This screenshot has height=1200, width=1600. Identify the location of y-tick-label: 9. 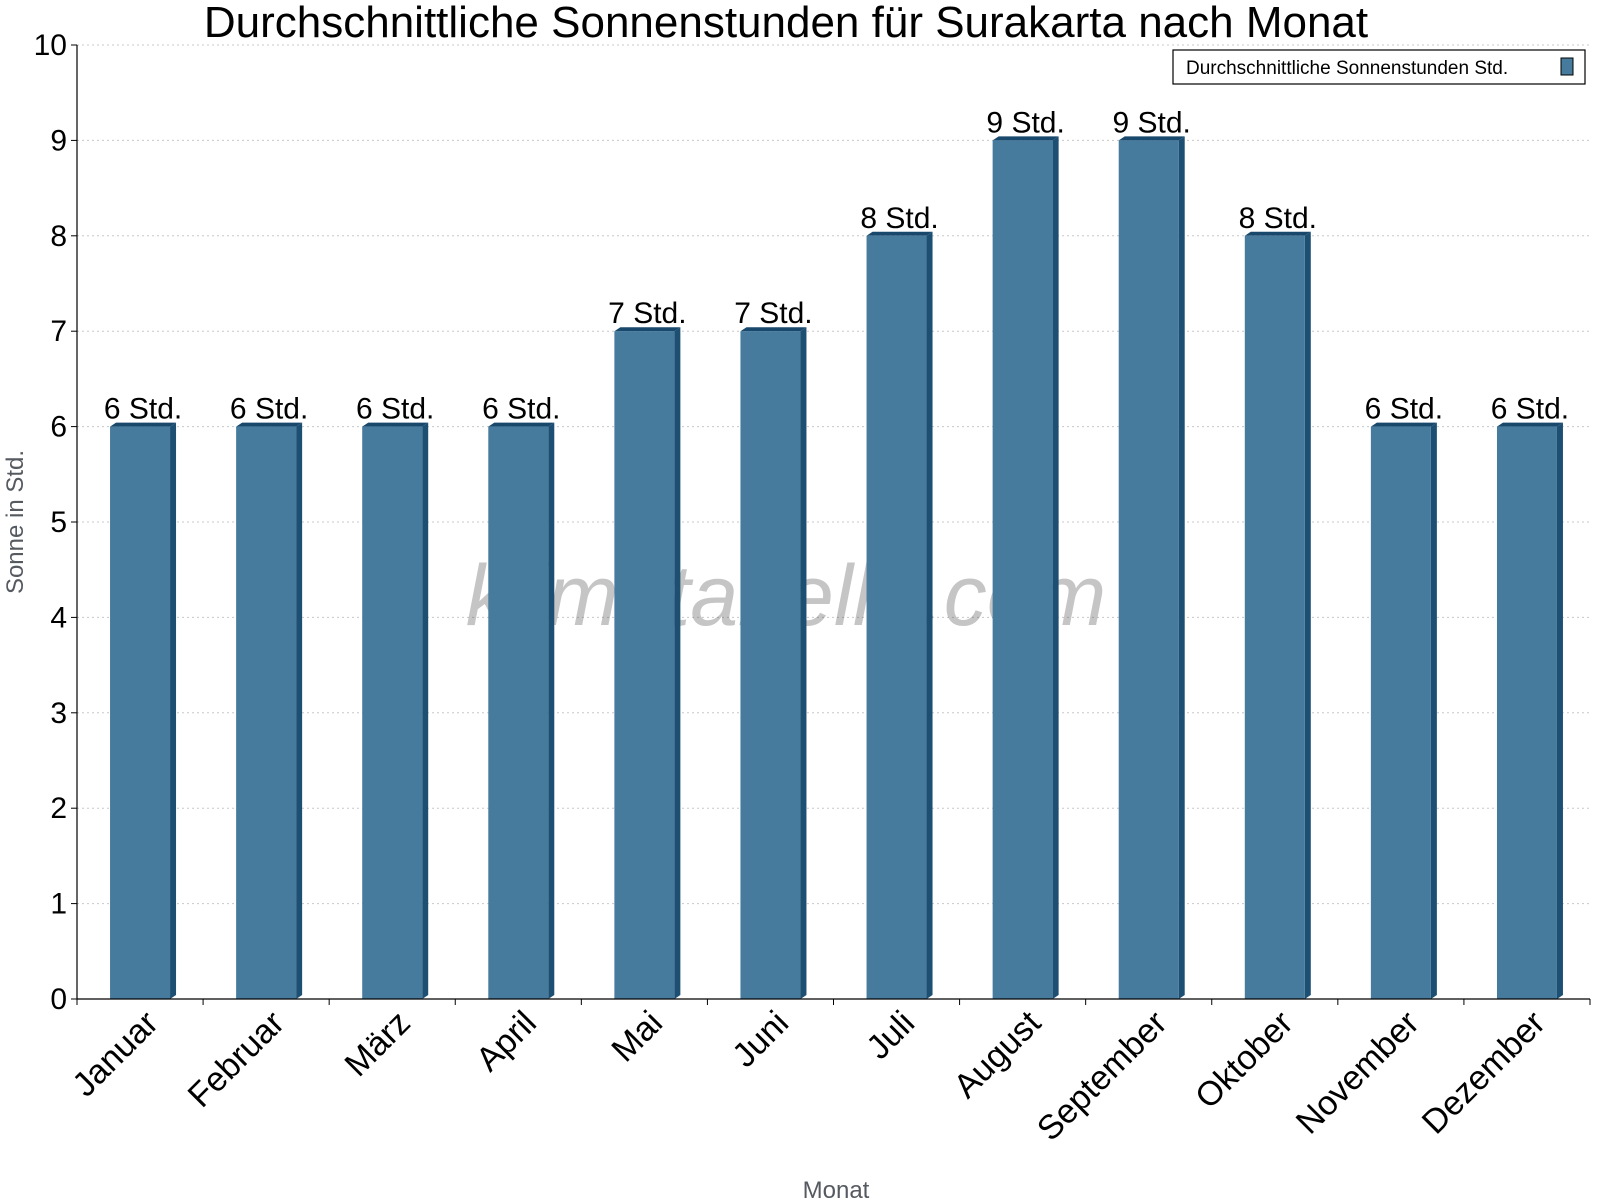
(58, 140).